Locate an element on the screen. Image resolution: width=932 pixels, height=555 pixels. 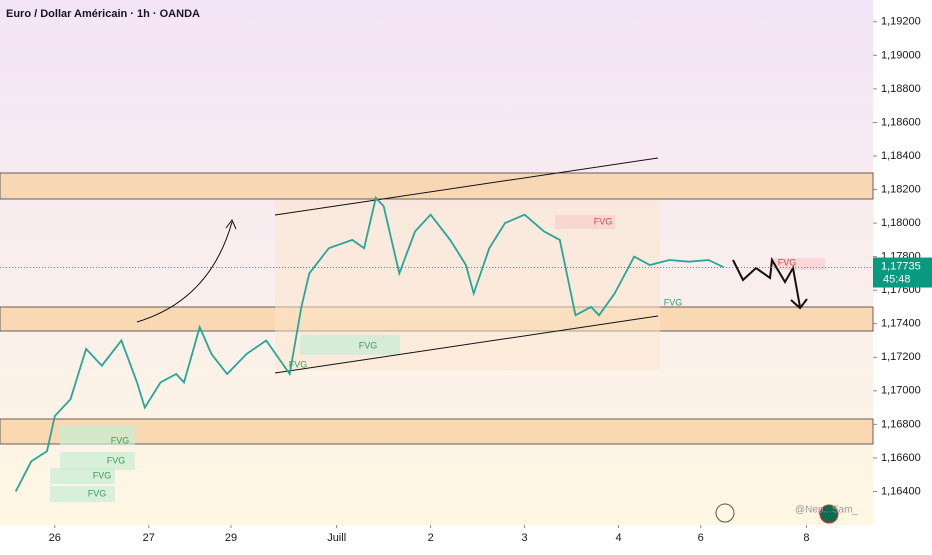
x-tick-label: 29 is located at coordinates (231, 538).